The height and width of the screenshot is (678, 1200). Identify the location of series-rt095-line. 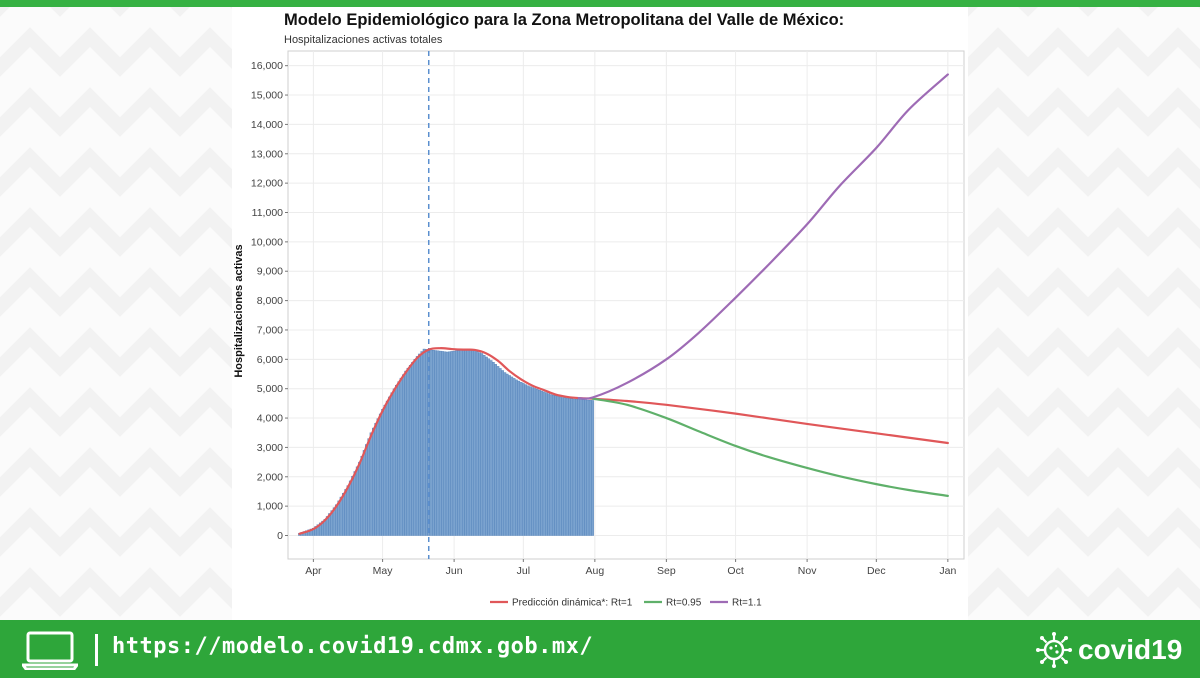
(770, 447).